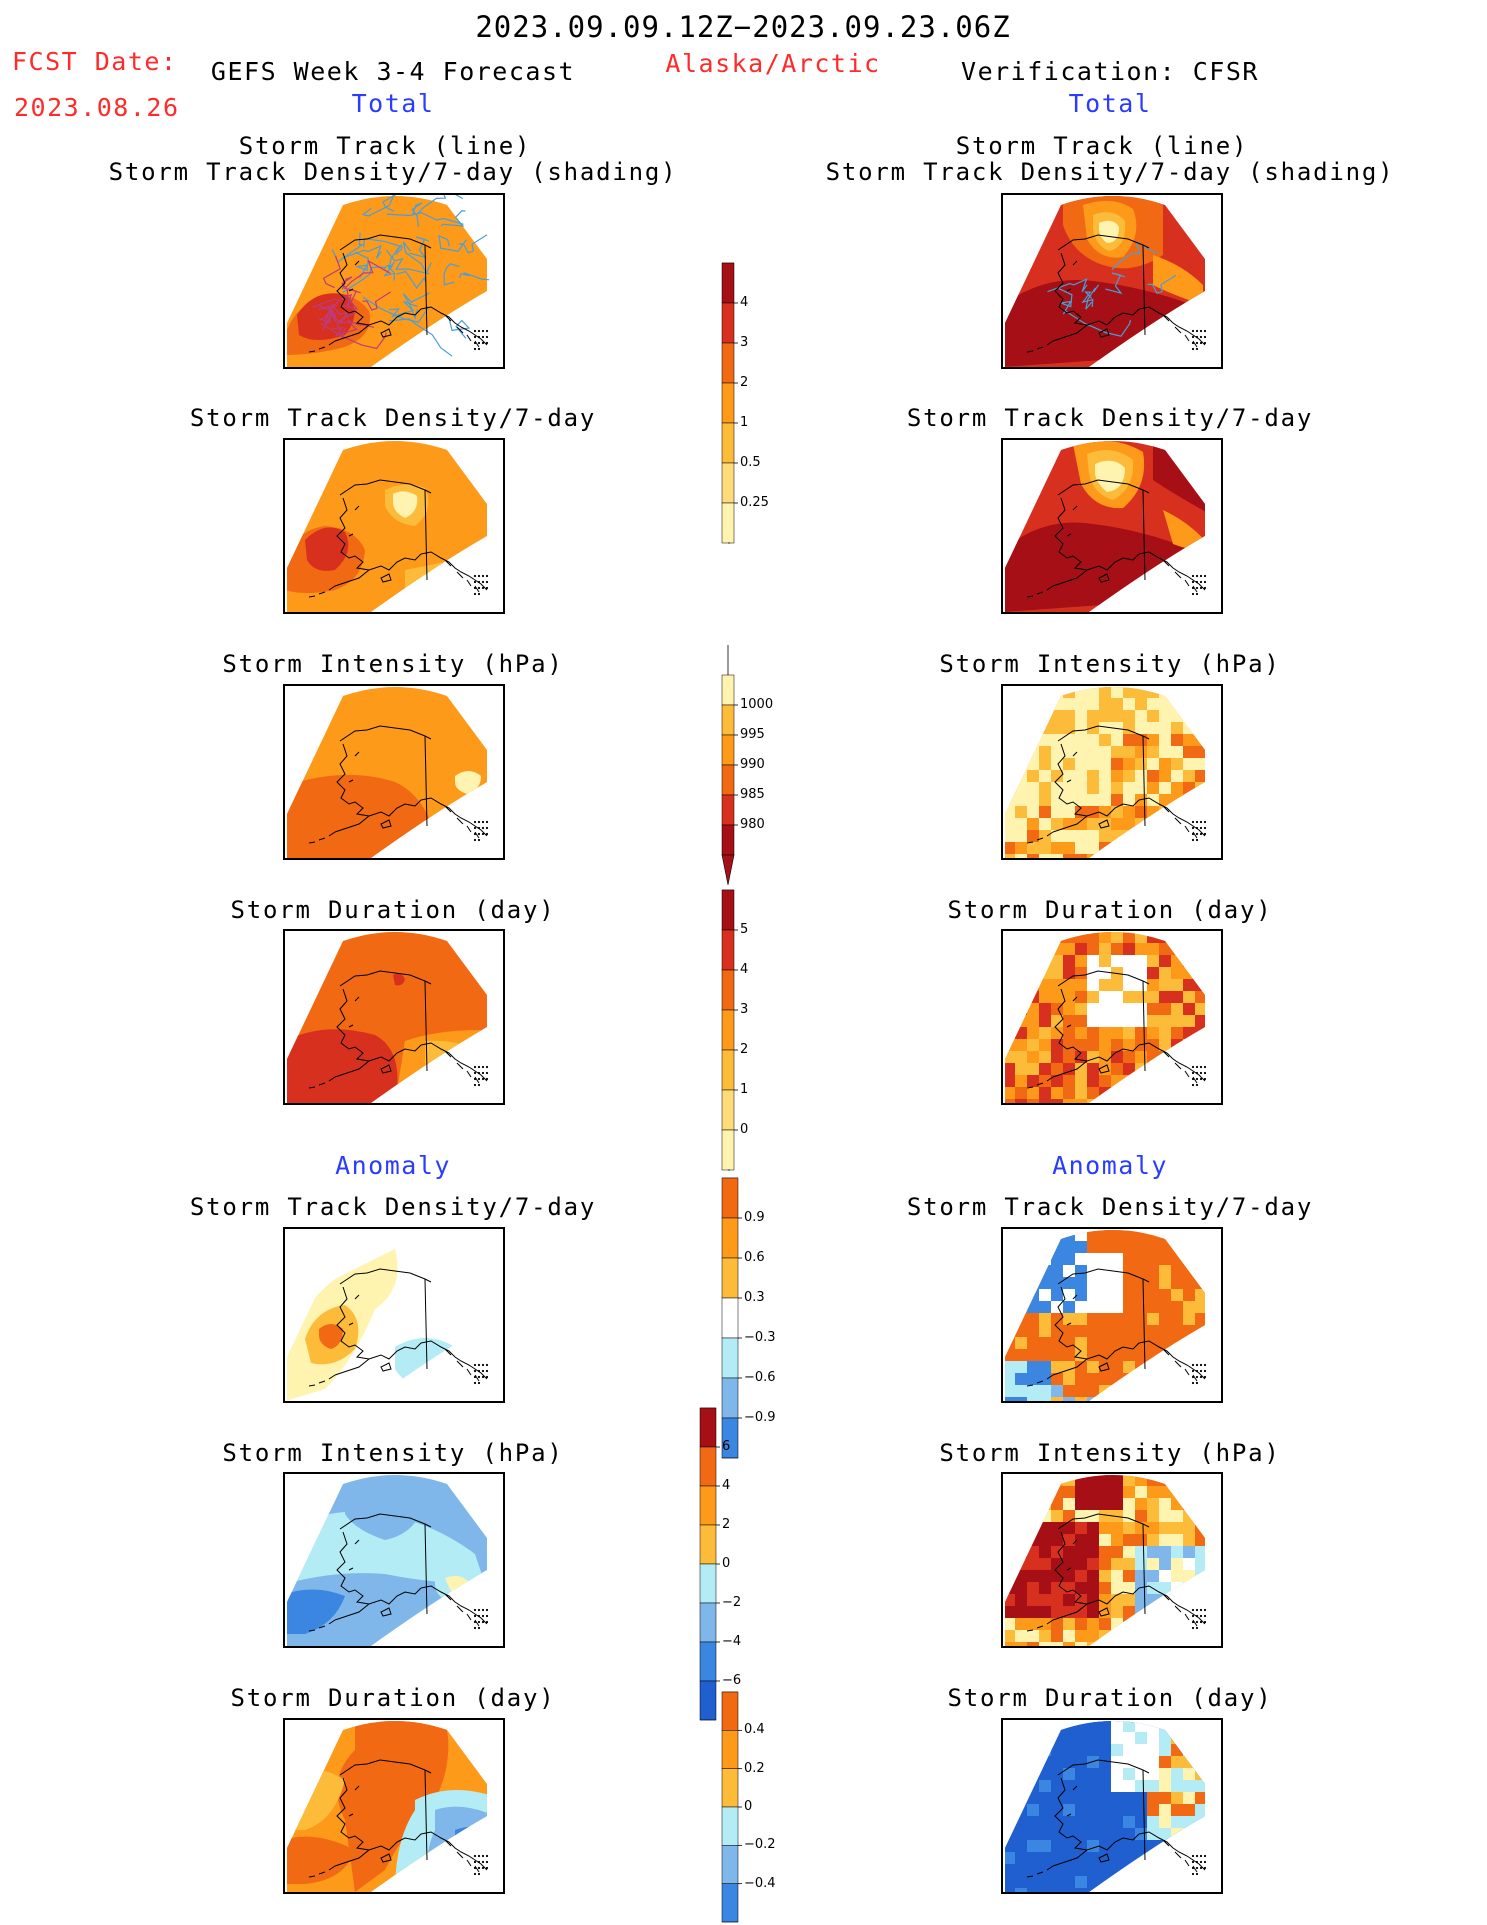 The height and width of the screenshot is (1925, 1487). Describe the element at coordinates (1110, 476) in the screenshot. I see `contour-region` at that location.